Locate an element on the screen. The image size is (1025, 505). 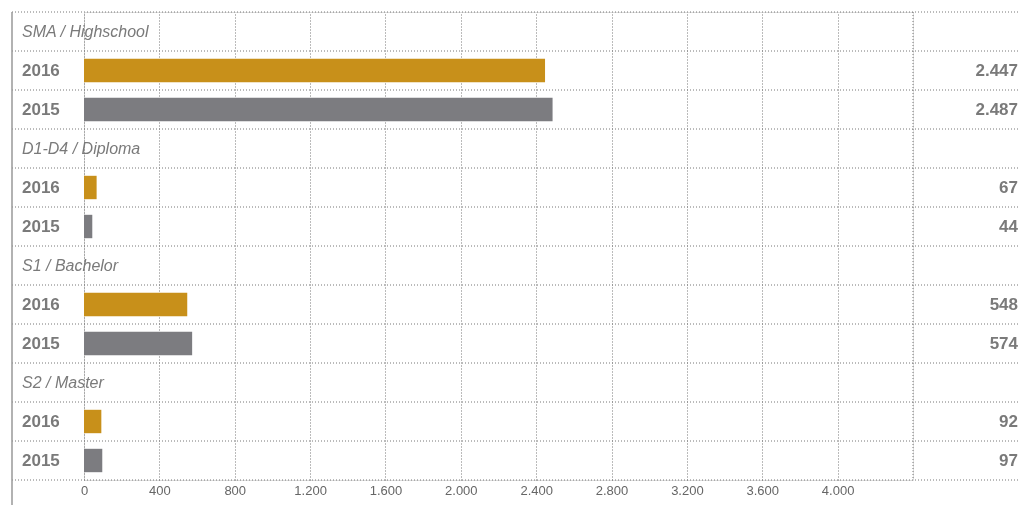
x-tick-label: 3.600 is located at coordinates (763, 490).